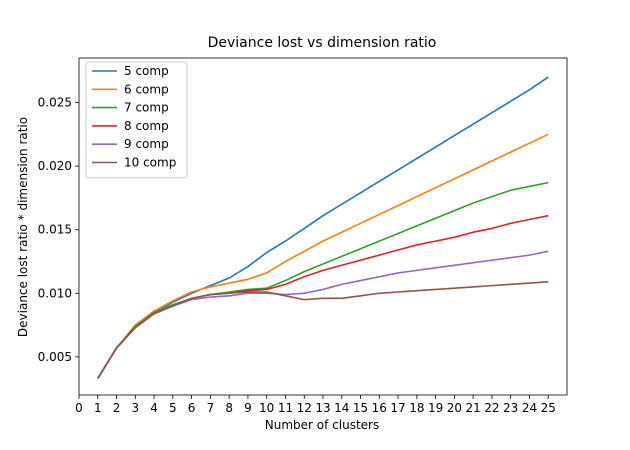 The image size is (630, 450). Describe the element at coordinates (322, 425) in the screenshot. I see `x-axis-label: Number of clusters` at that location.